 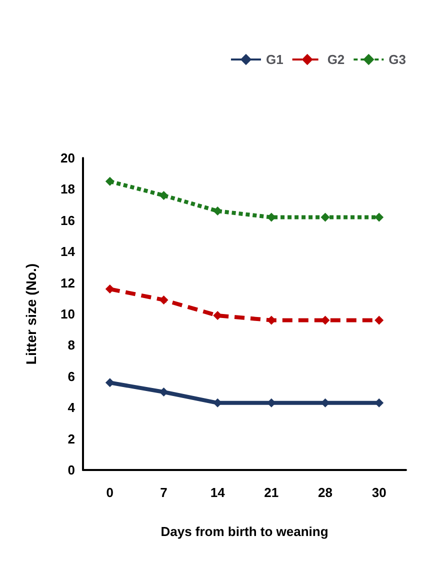 I want to click on x-axis-title: Days from birth to weaning, so click(x=244, y=531).